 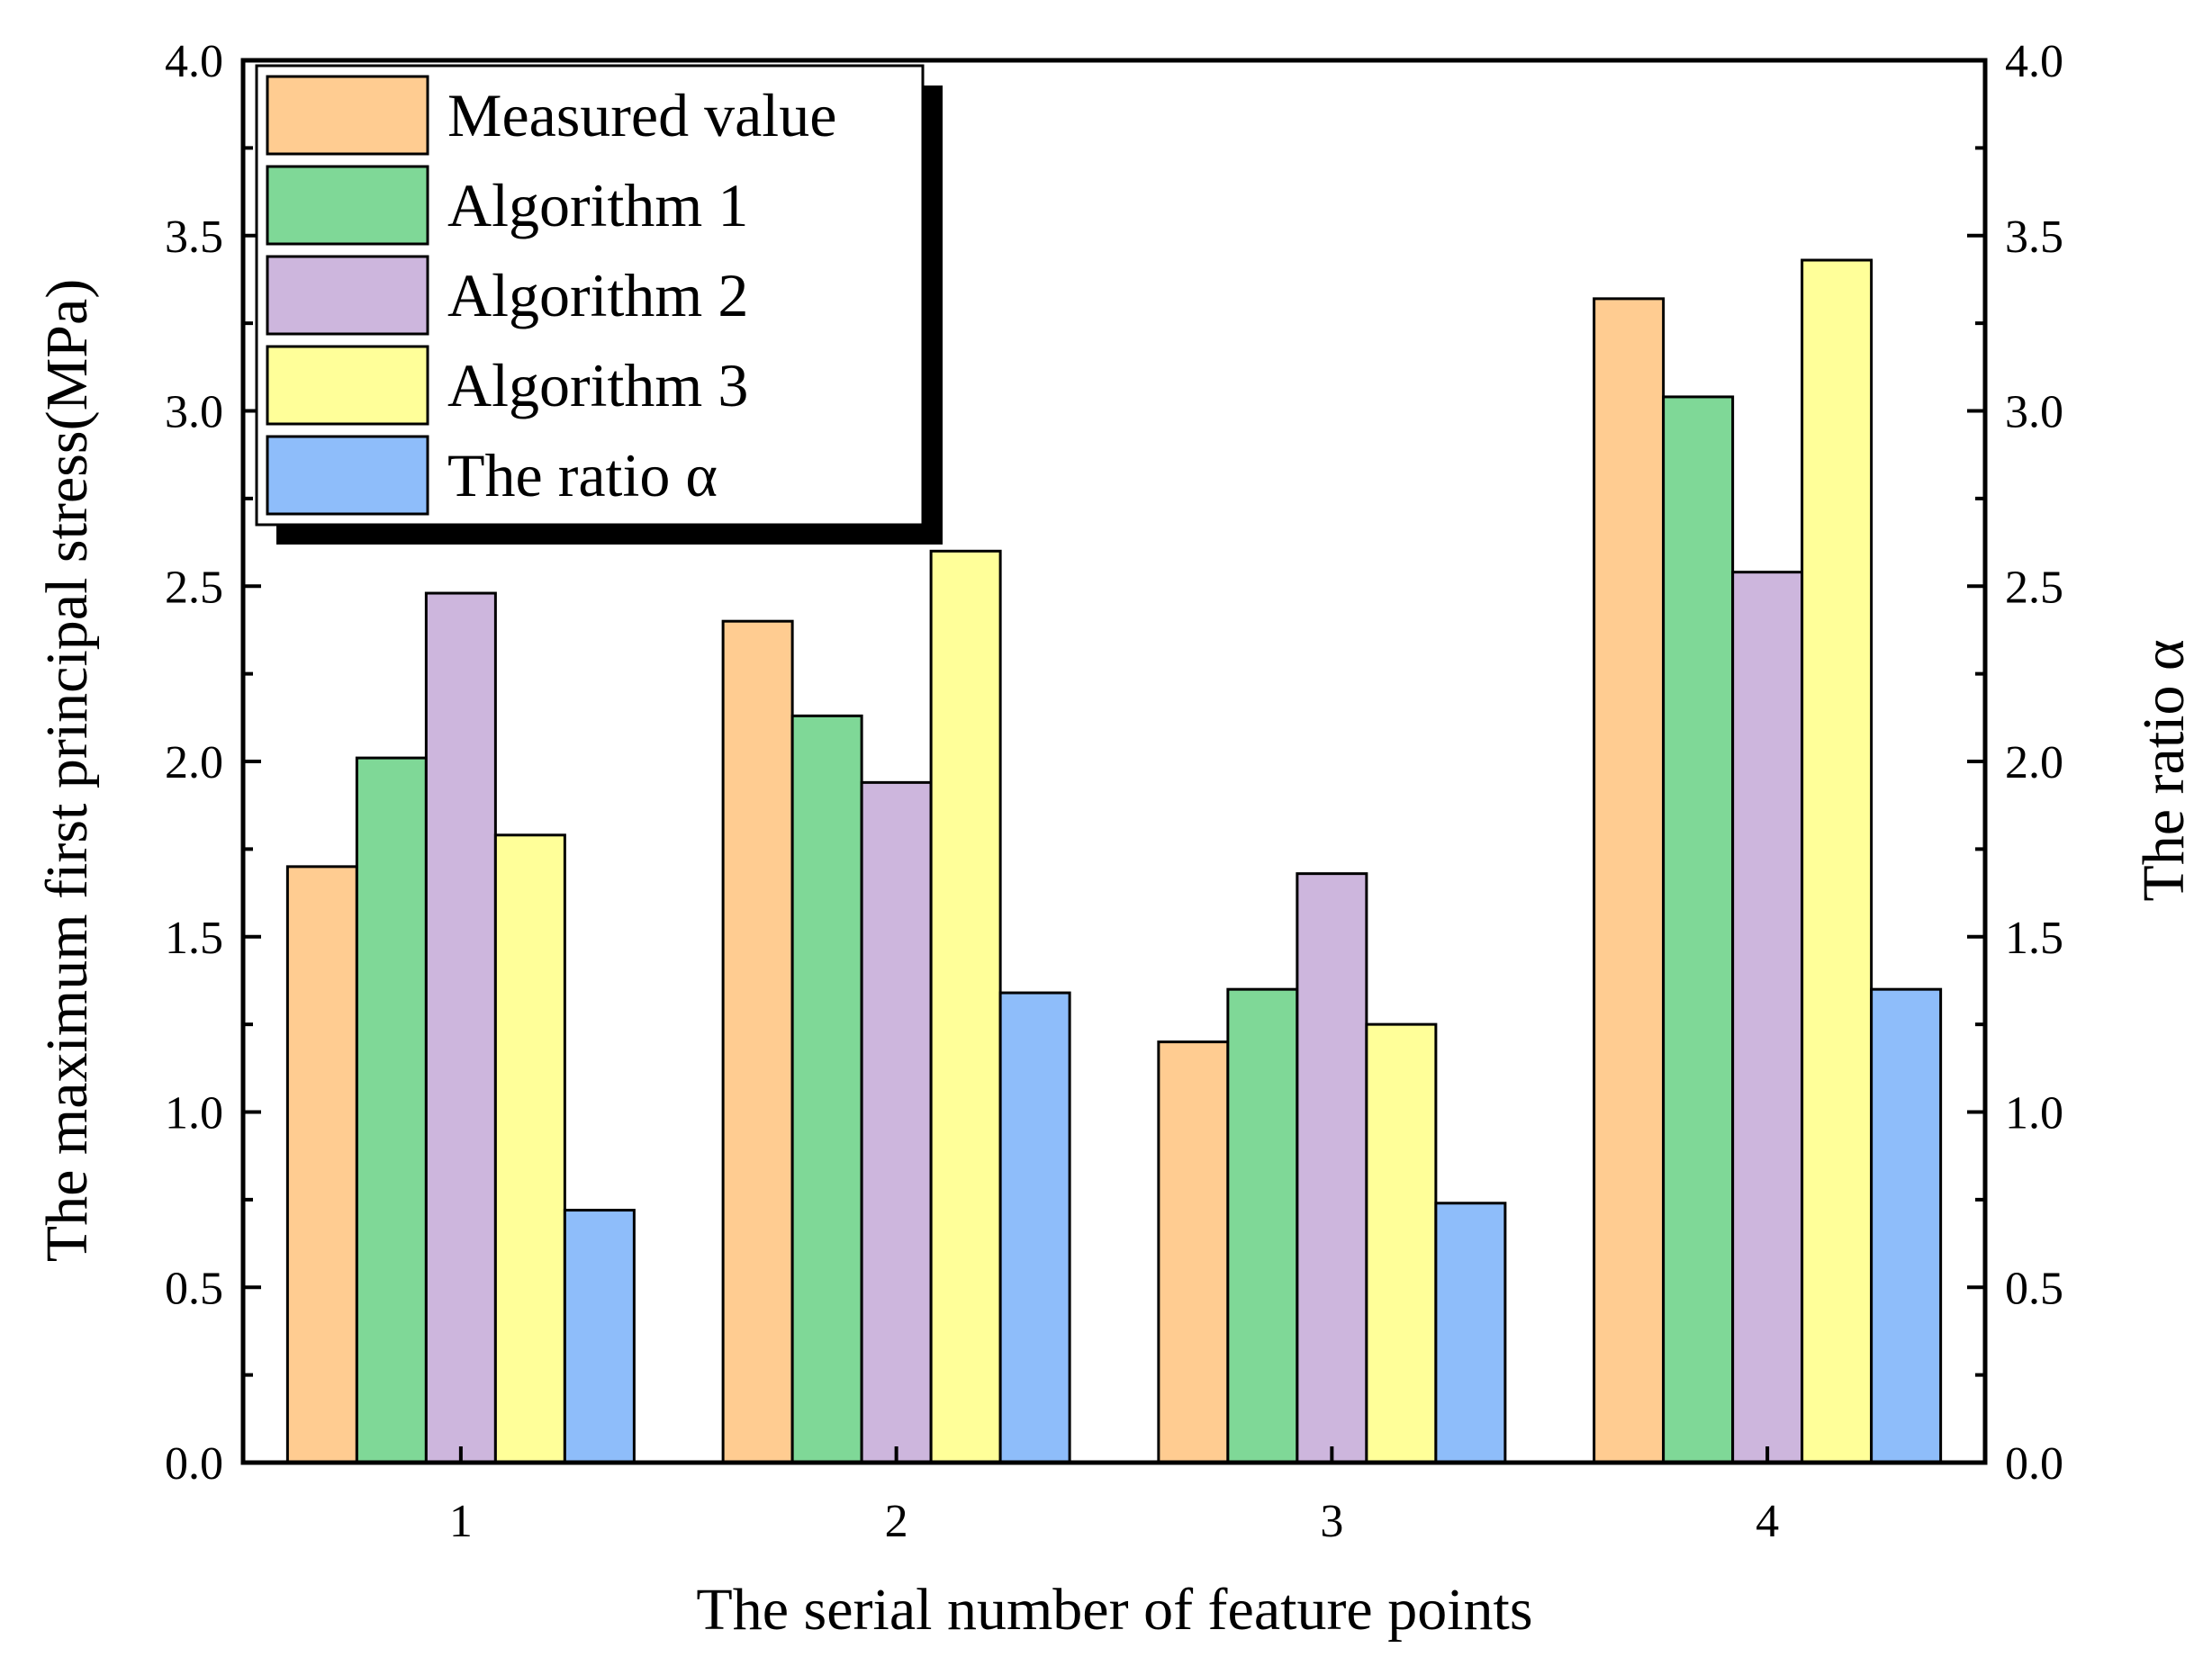 What do you see at coordinates (597, 385) in the screenshot?
I see `legend-label-algorithm-3: Algorithm 3` at bounding box center [597, 385].